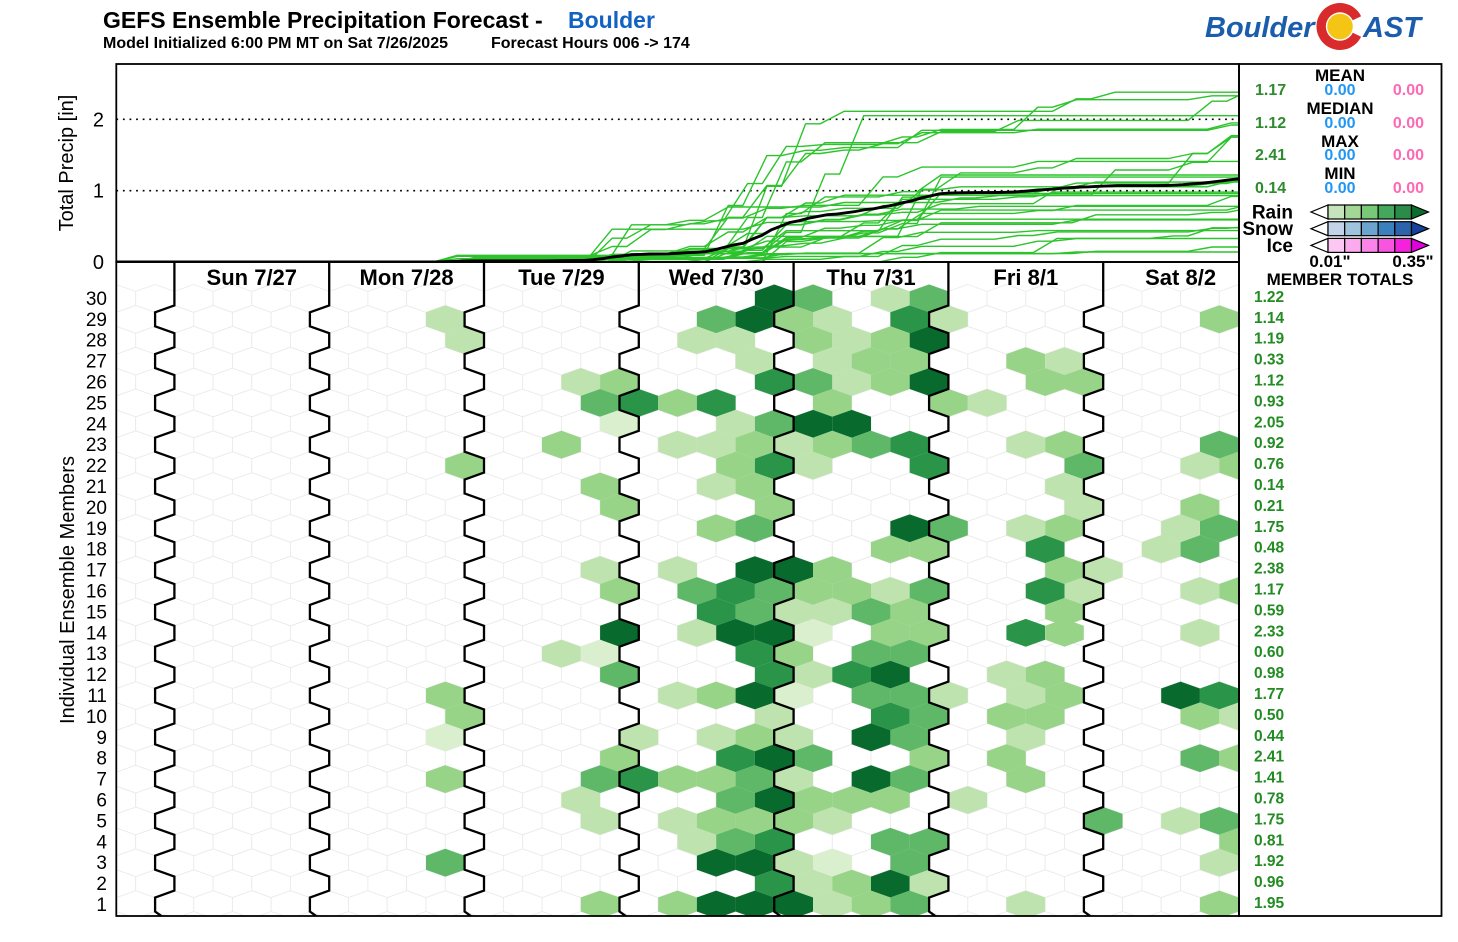 This screenshot has width=1458, height=942. What do you see at coordinates (96, 383) in the screenshot?
I see `svg-text: 26` at bounding box center [96, 383].